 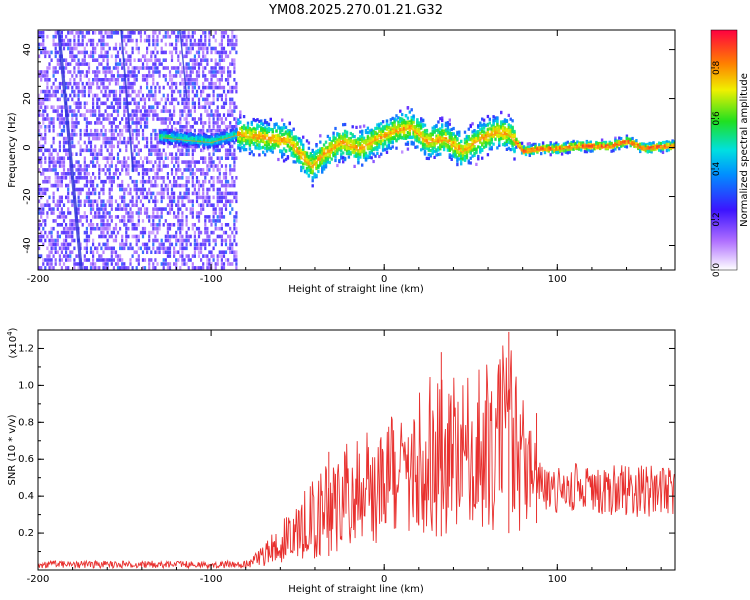 What do you see at coordinates (127, 101) in the screenshot?
I see `spectrogram-streak` at bounding box center [127, 101].